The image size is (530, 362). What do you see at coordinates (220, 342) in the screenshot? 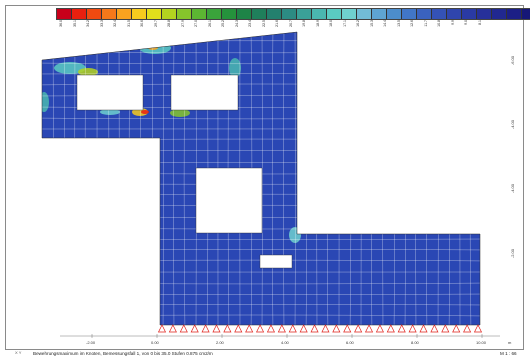
I see `x-tick-label: 2.00` at bounding box center [220, 342].